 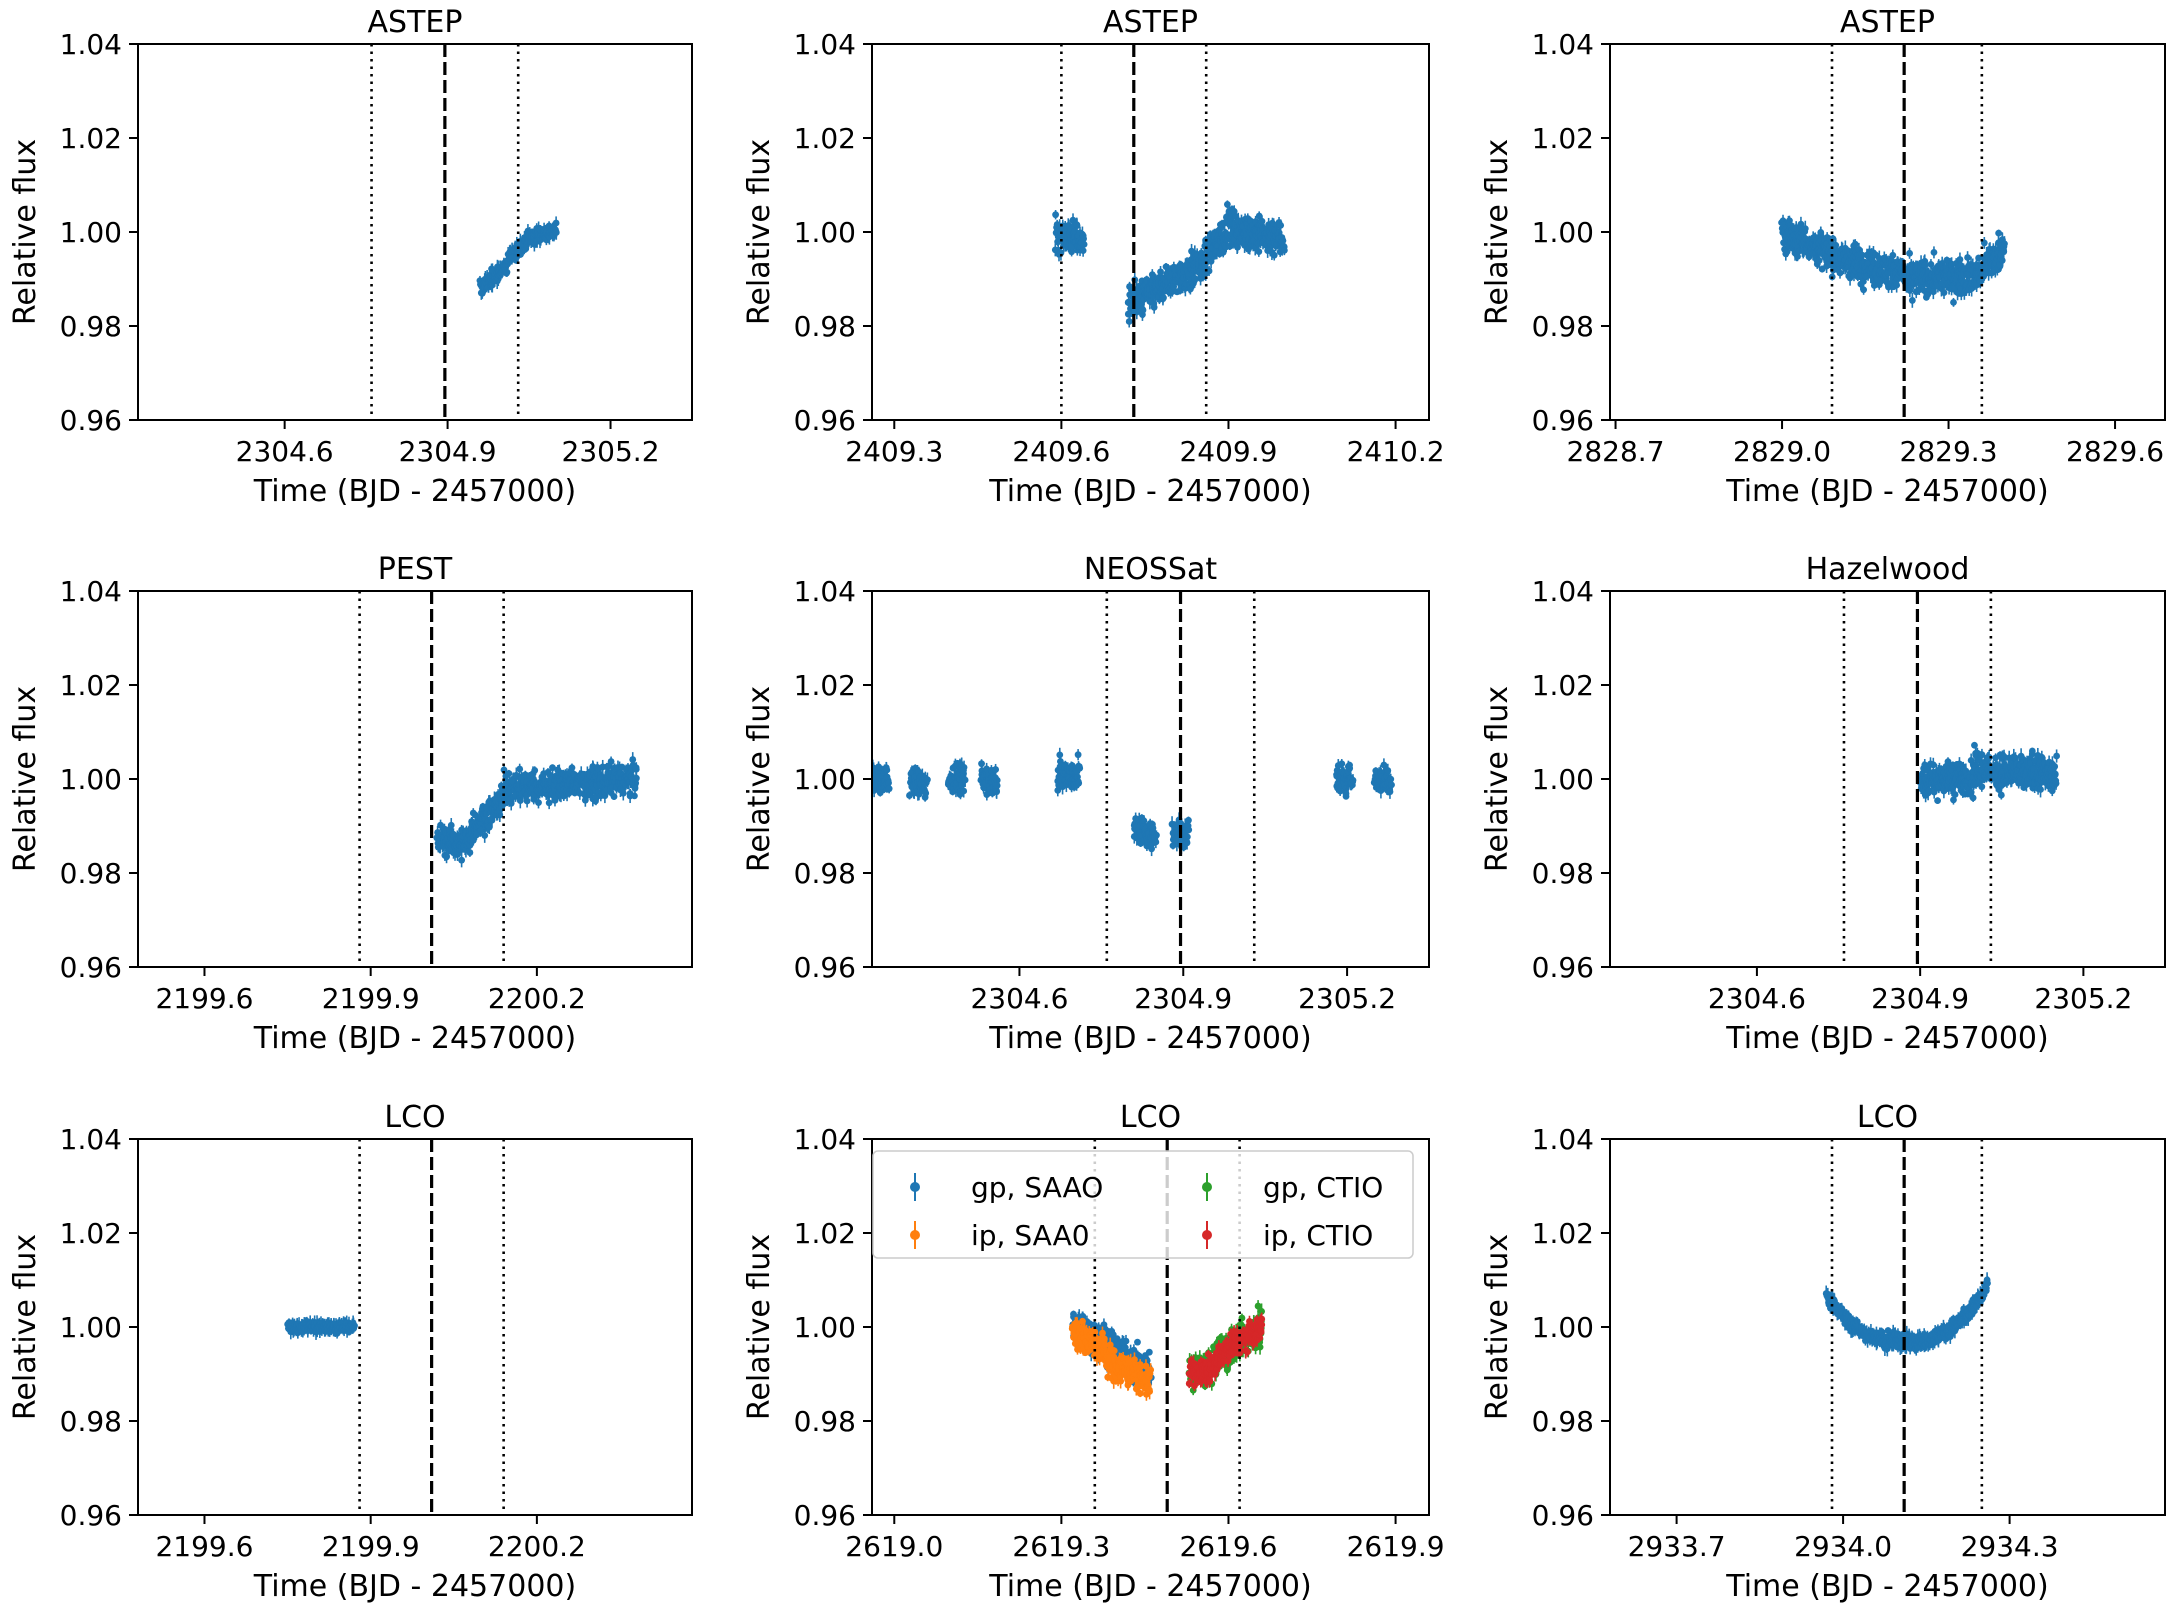 I want to click on series-pest, so click(x=536, y=810).